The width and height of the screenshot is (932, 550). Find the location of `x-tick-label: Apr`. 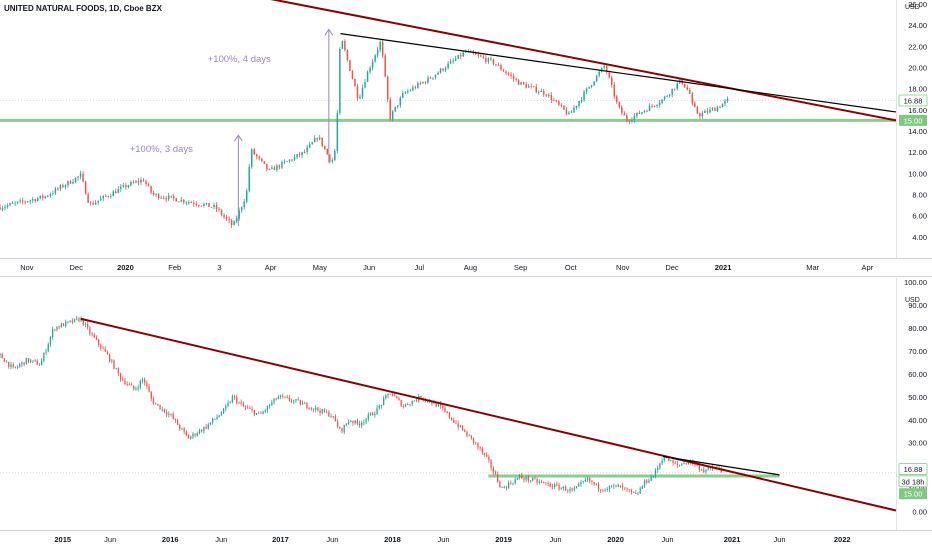

x-tick-label: Apr is located at coordinates (271, 267).